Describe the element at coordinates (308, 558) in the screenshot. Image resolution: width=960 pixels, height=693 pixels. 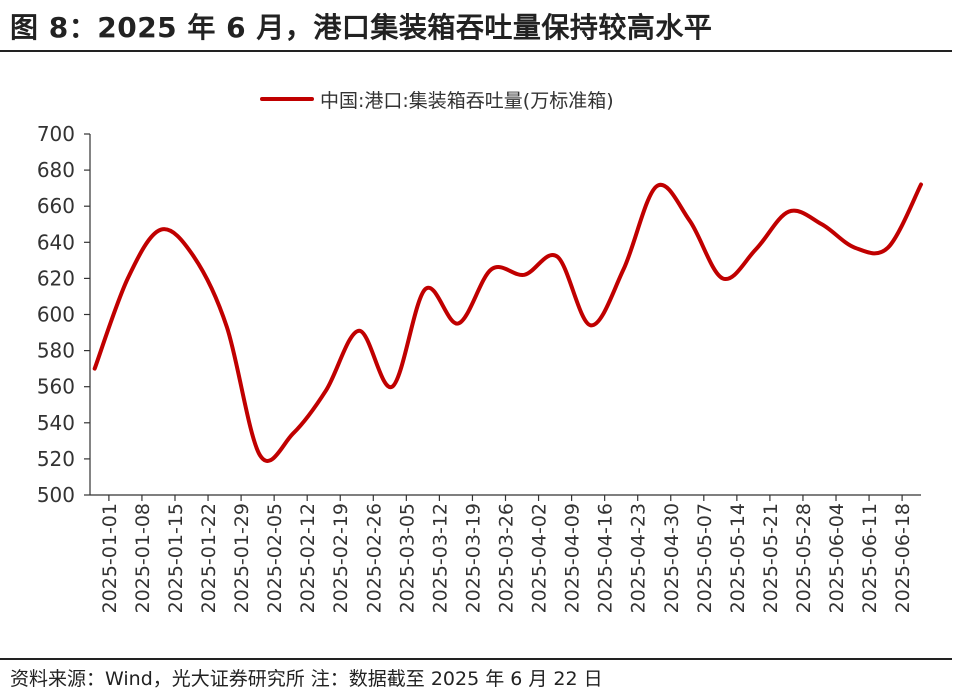
I see `x-tick-label: 2025-02-12` at that location.